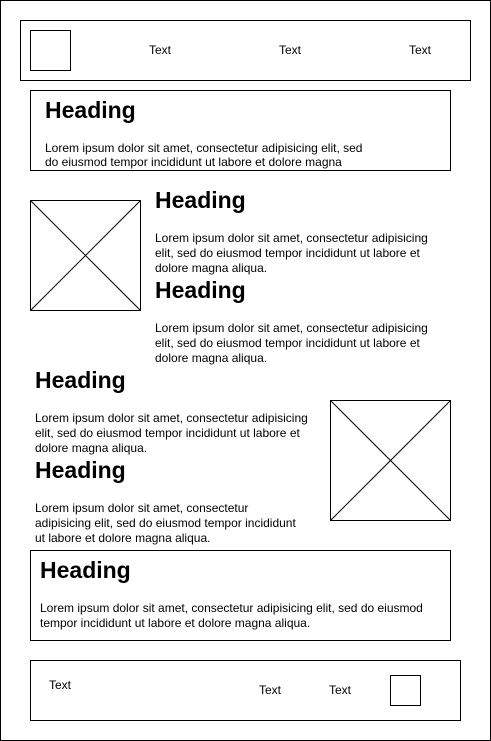 The width and height of the screenshot is (491, 741). What do you see at coordinates (80, 470) in the screenshot?
I see `section-two-heading-2: Heading` at bounding box center [80, 470].